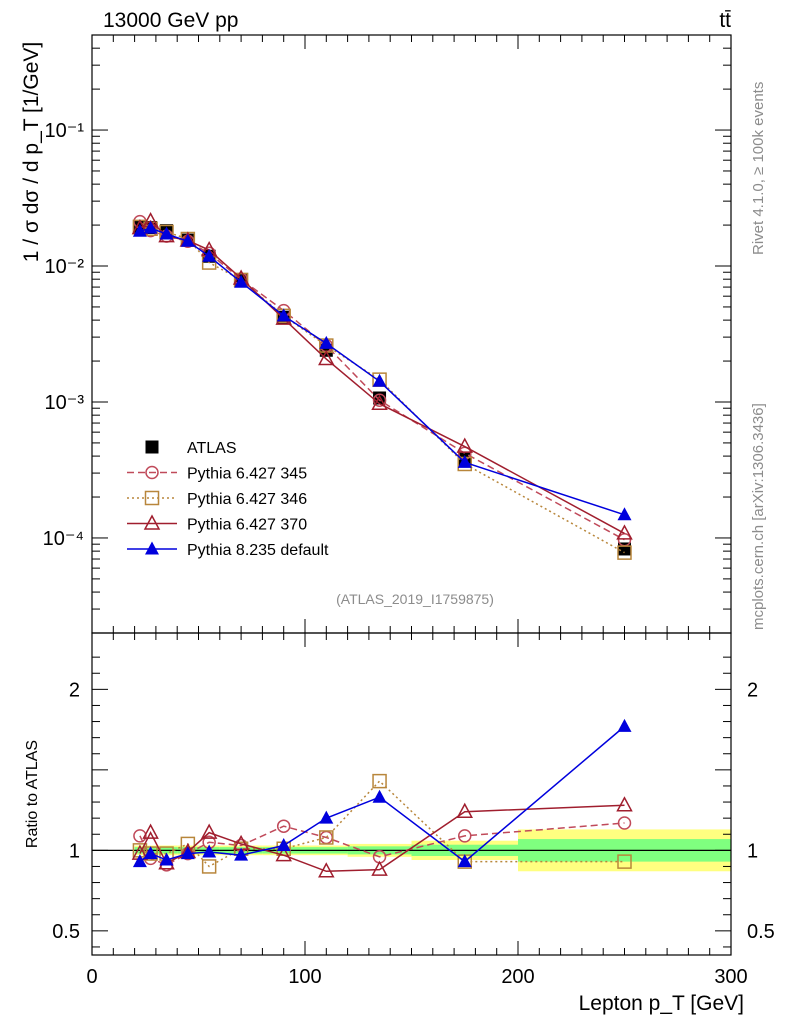 The height and width of the screenshot is (1024, 786). I want to click on ratio-y-tick-label-left-0: 0.5, so click(66, 932).